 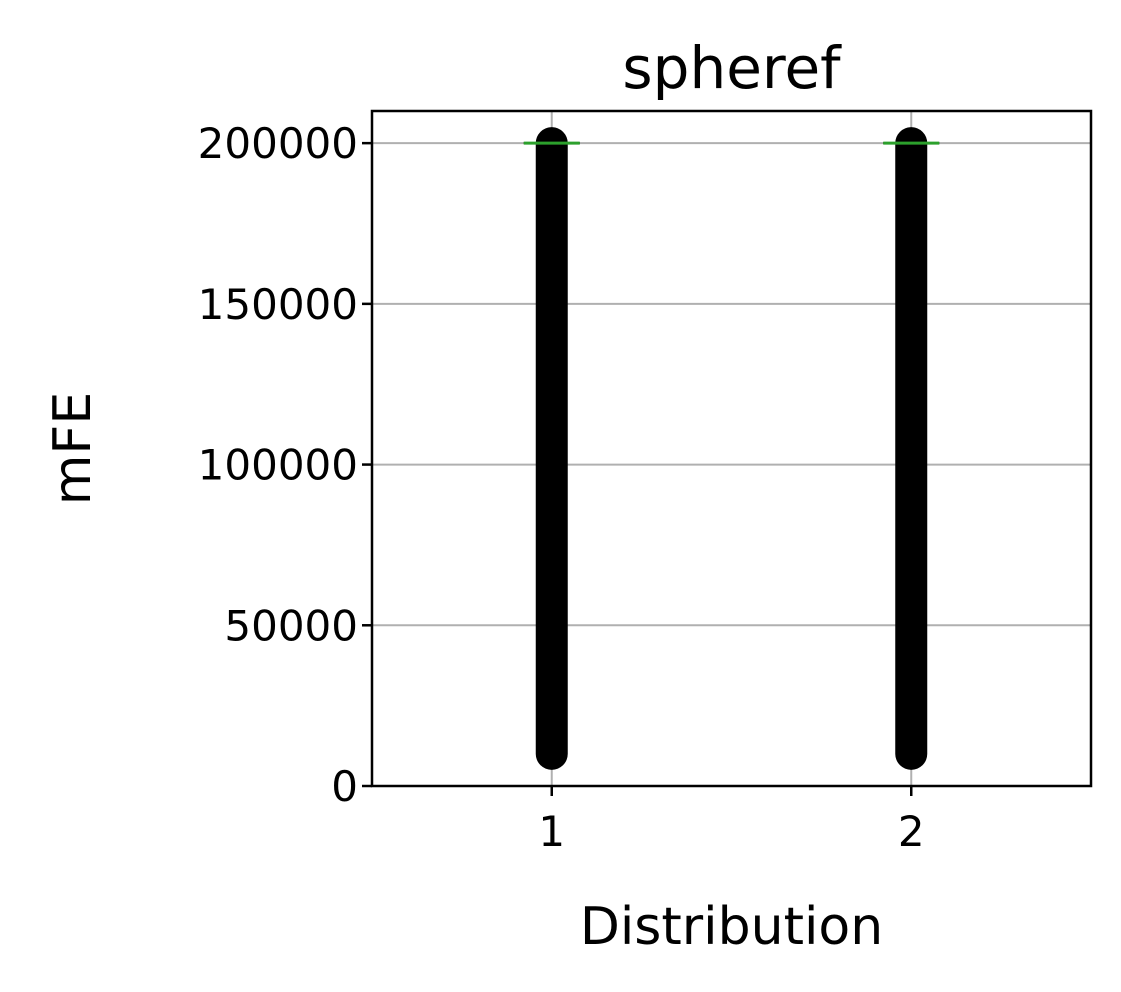 What do you see at coordinates (278, 465) in the screenshot?
I see `y-tick-label: 100000` at bounding box center [278, 465].